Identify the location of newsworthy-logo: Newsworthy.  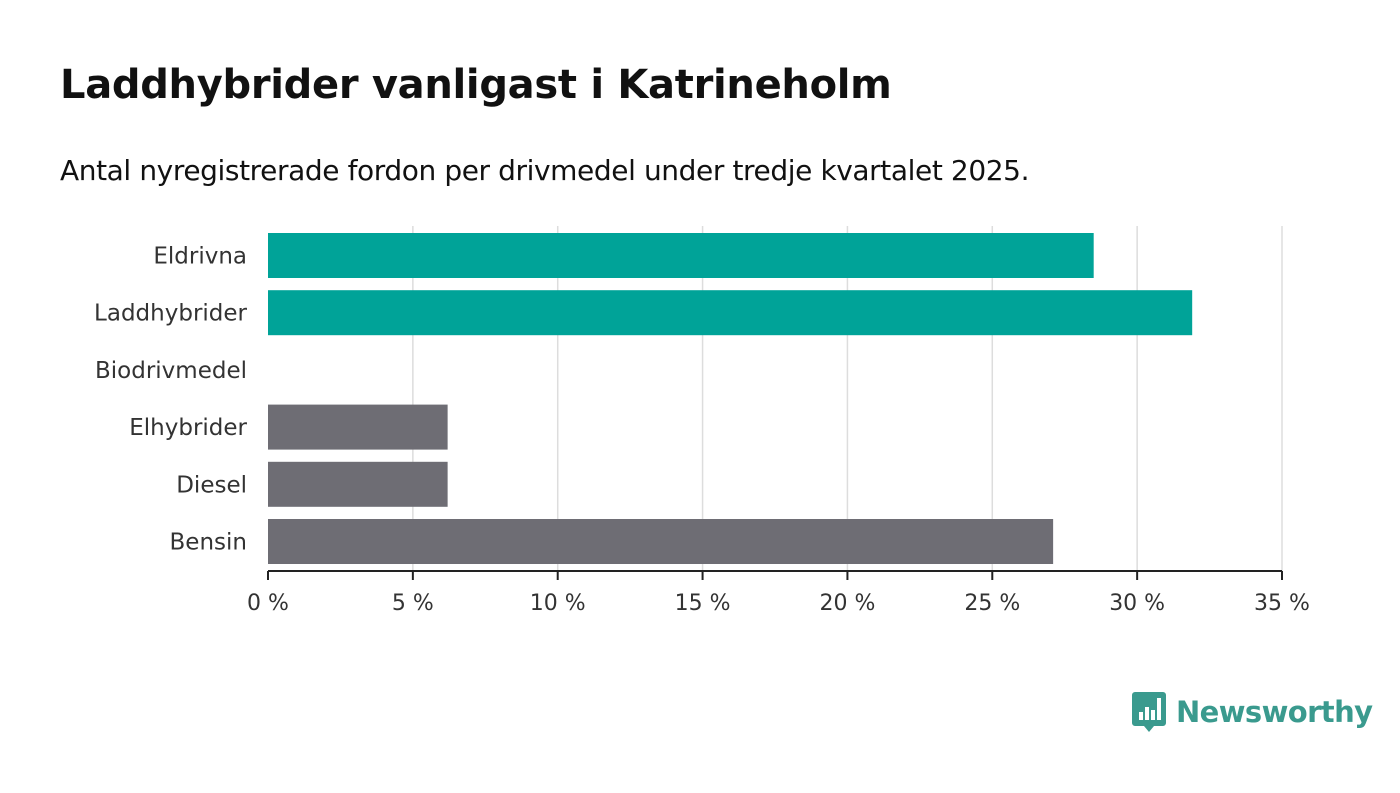
(1252, 712).